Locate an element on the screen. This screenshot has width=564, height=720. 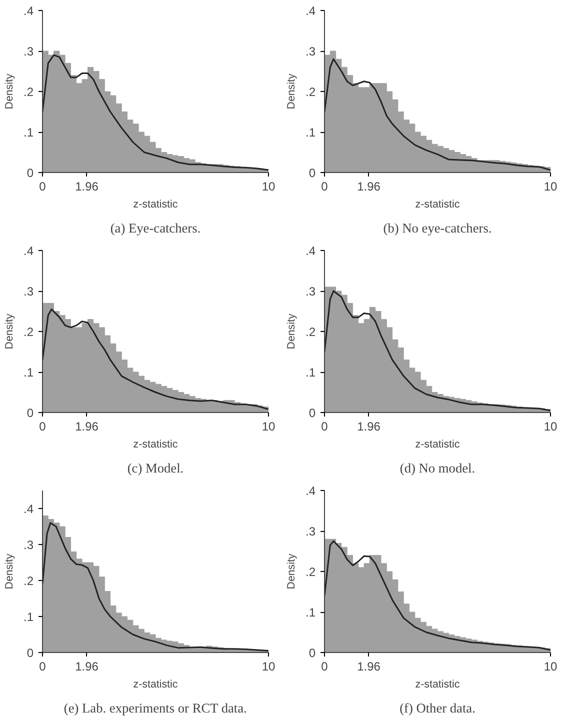
text: (f) Other data. is located at coordinates (438, 708).